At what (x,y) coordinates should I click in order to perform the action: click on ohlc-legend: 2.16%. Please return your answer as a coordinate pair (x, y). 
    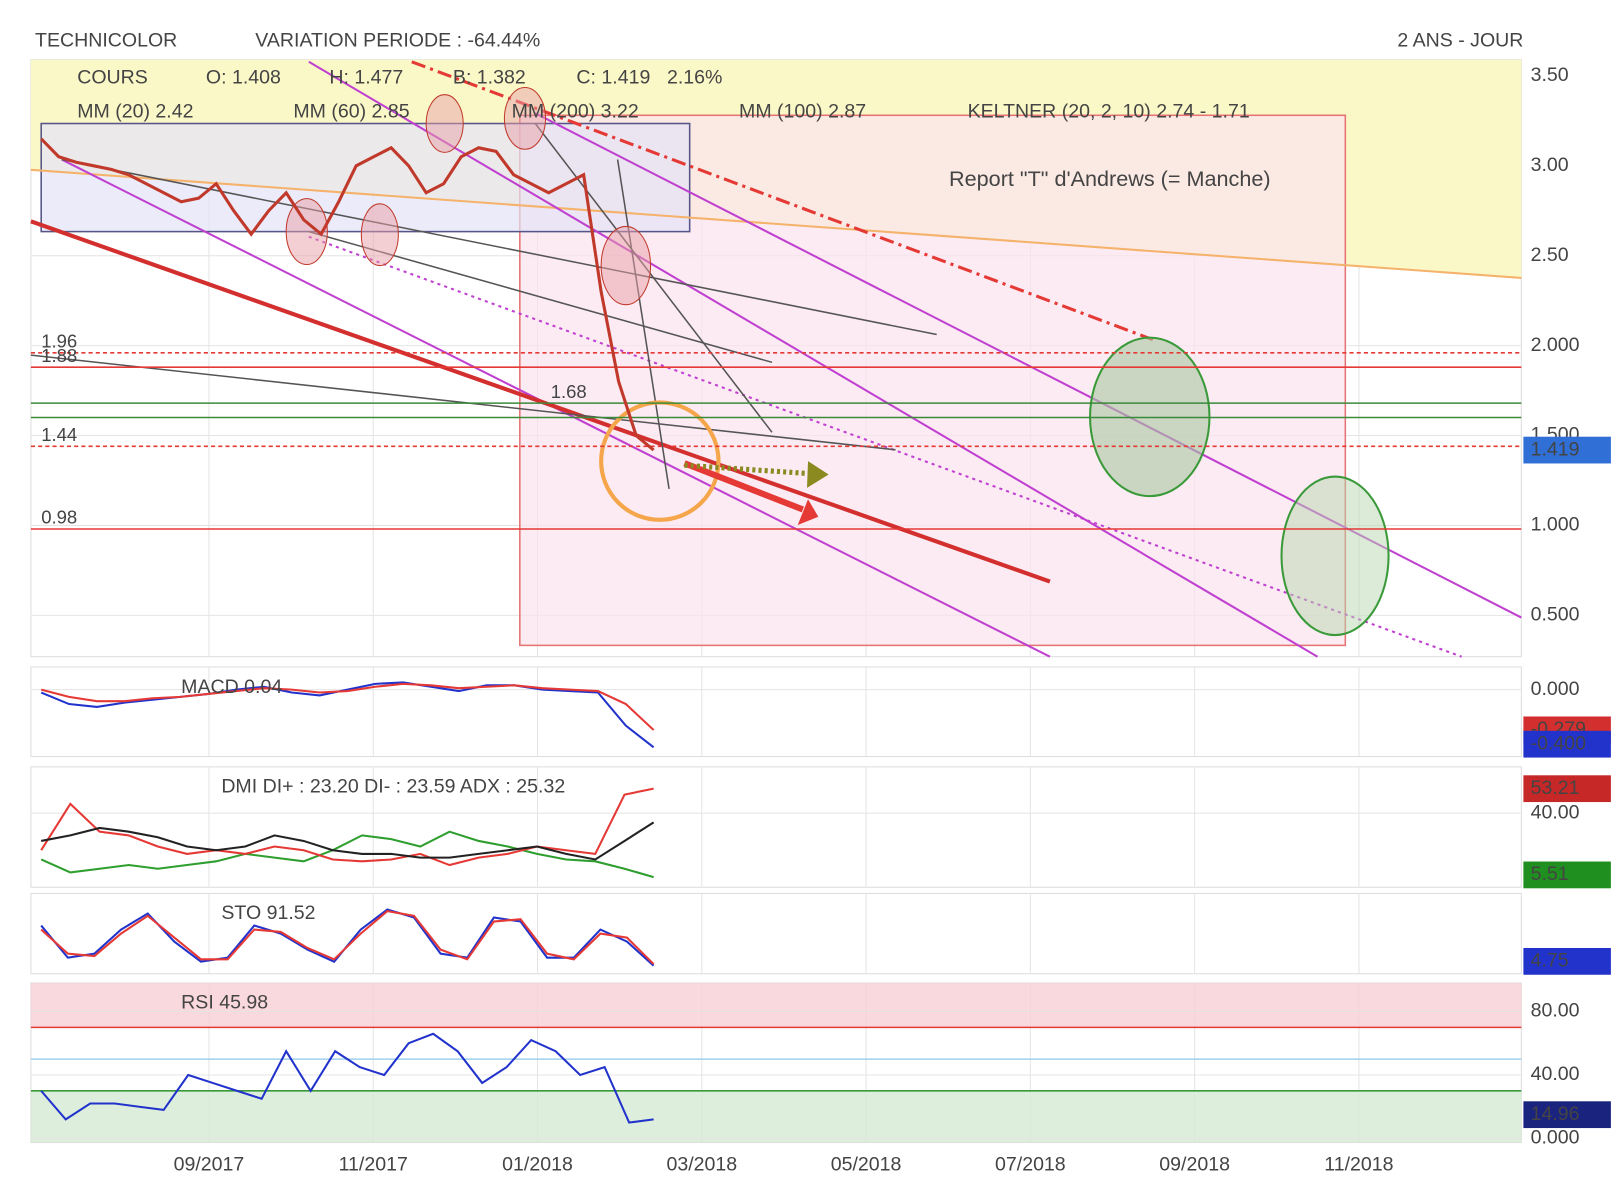
    Looking at the image, I should click on (694, 77).